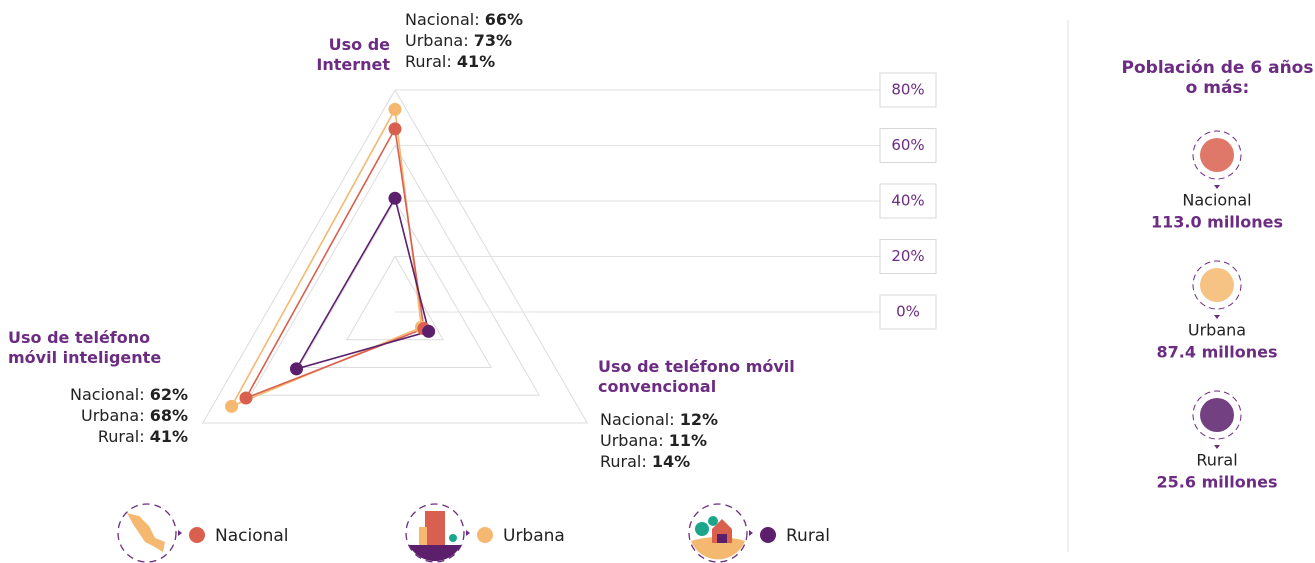 This screenshot has width=1315, height=563. I want to click on value-label: 14%, so click(671, 461).